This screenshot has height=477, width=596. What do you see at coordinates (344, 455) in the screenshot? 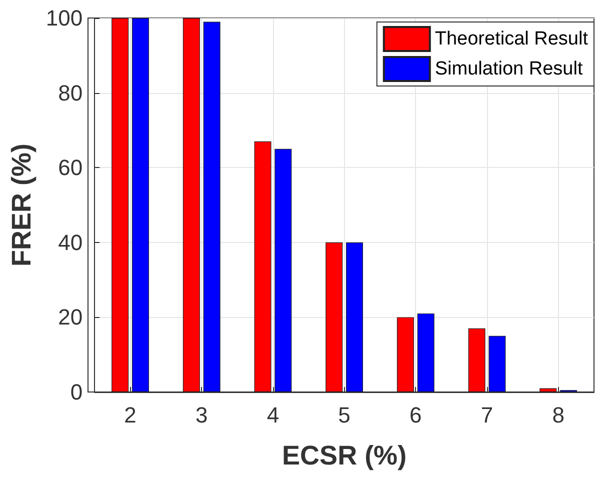
I see `x-axis-title: ECSR (%)` at bounding box center [344, 455].